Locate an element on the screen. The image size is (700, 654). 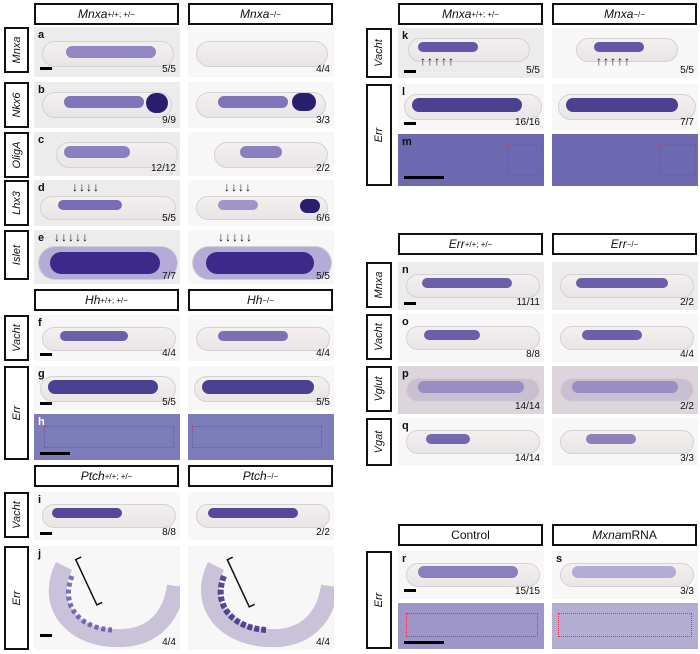
header-ptch-wt: Ptch +/+; +/− is located at coordinates (106, 476).